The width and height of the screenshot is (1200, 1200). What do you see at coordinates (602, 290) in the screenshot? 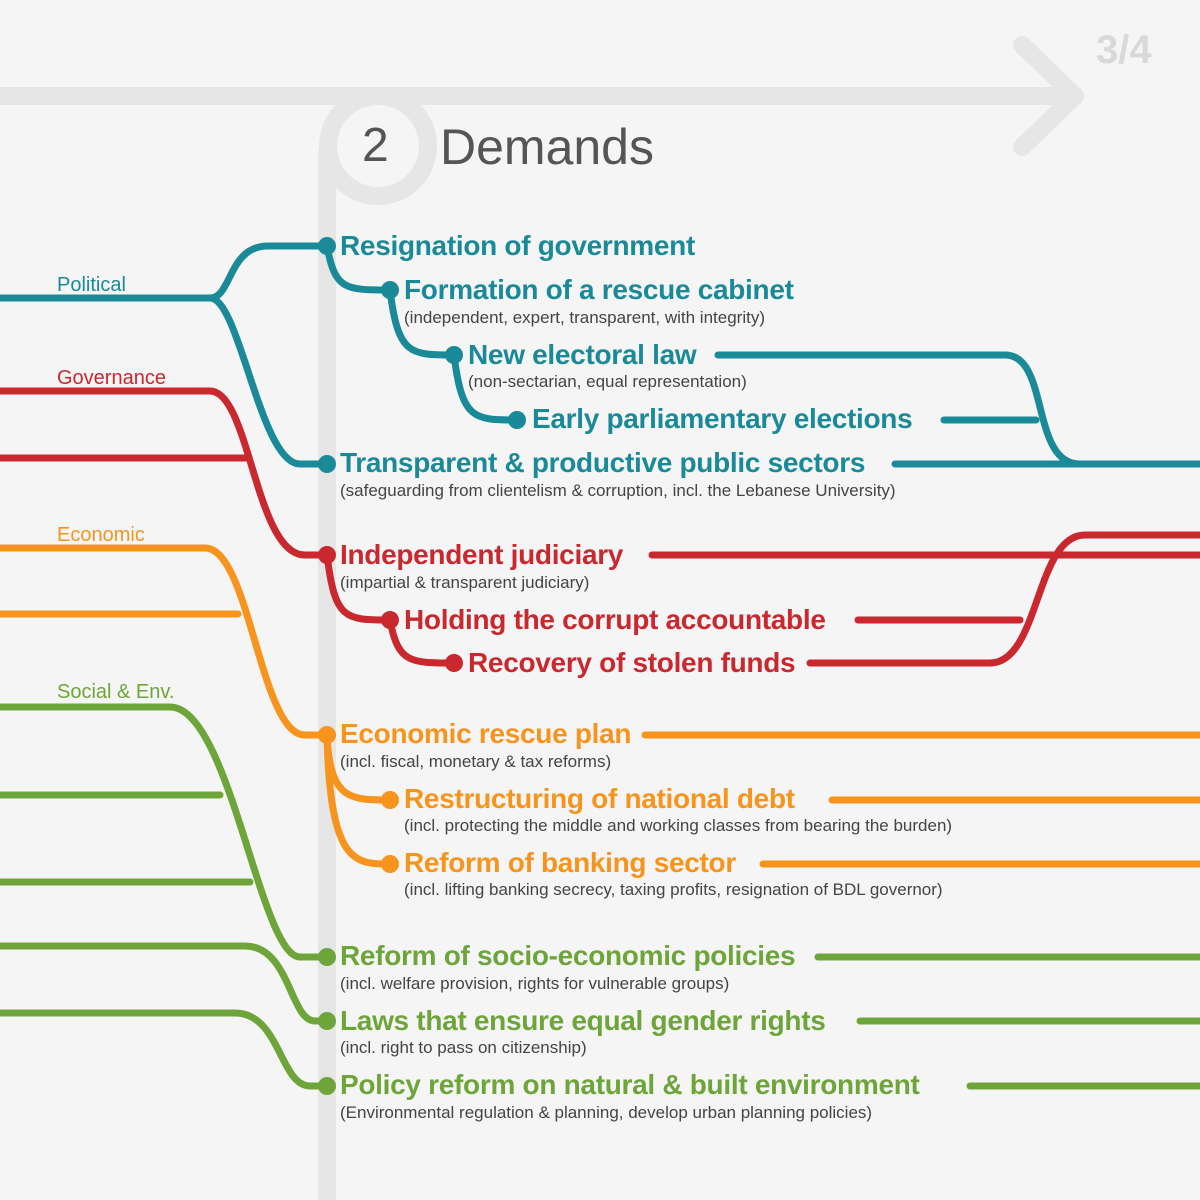
I see `demand-title: Formation of a rescue cabinet` at bounding box center [602, 290].